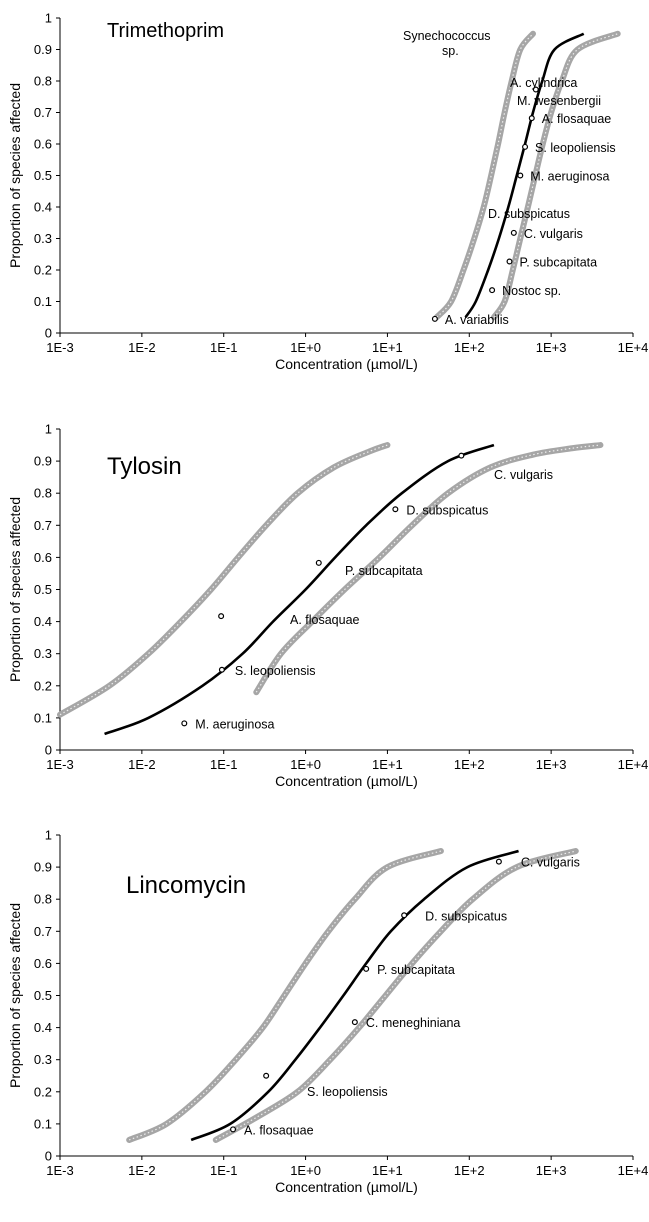 The image size is (649, 1222). I want to click on upper-ci-curve, so click(395, 995).